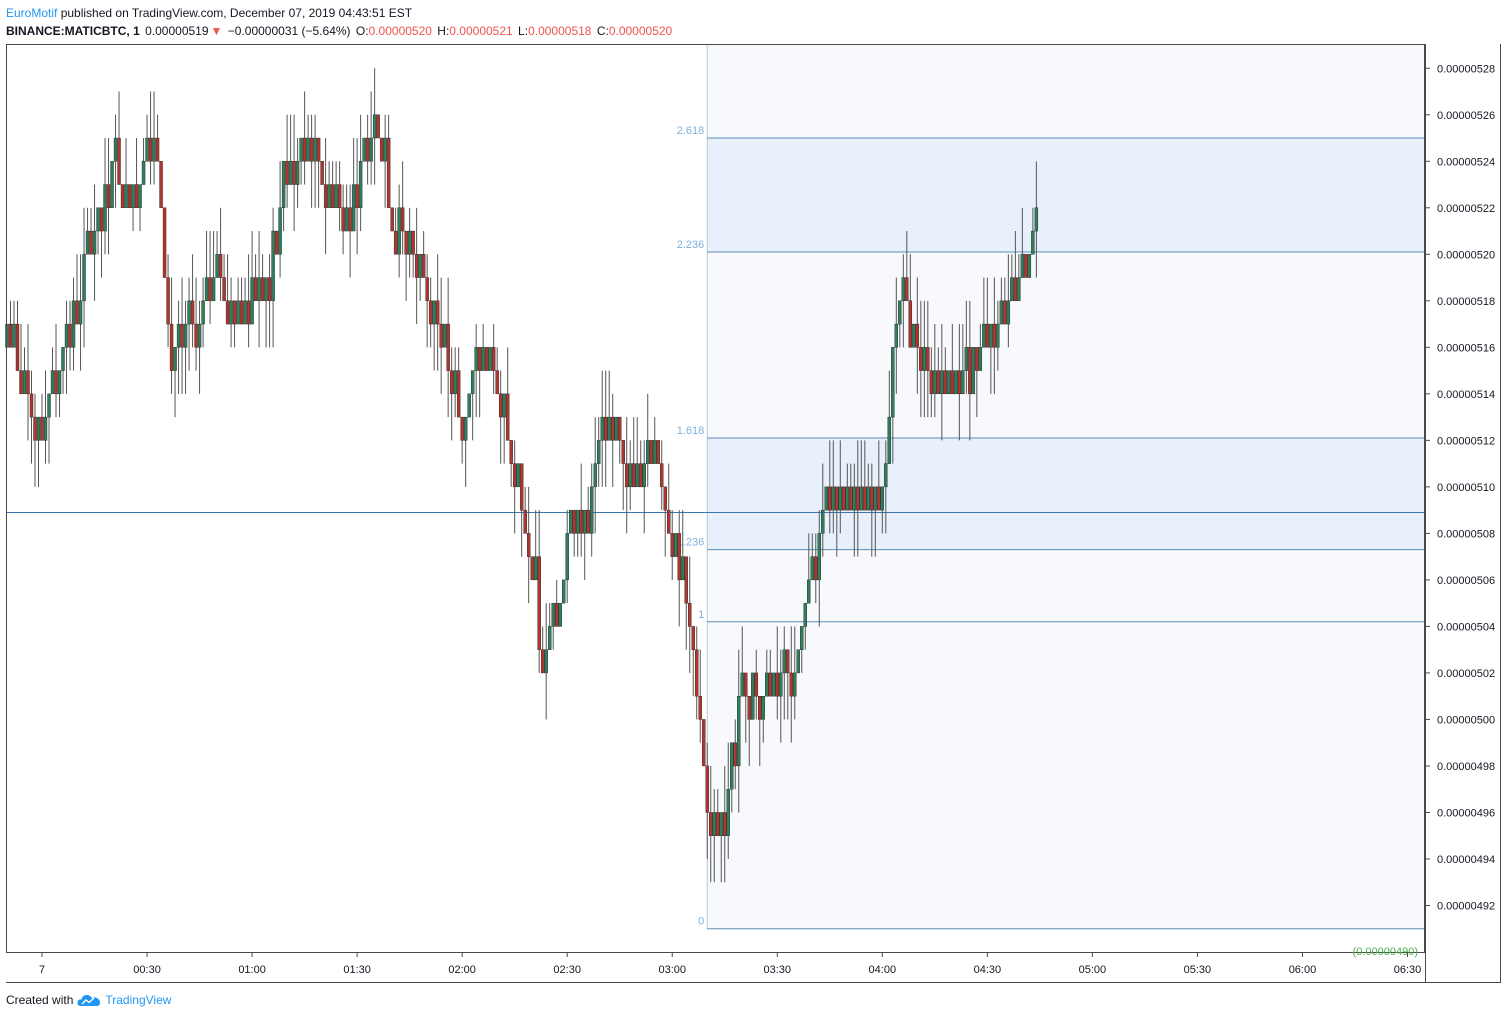 This screenshot has height=1018, width=1507. What do you see at coordinates (138, 1000) in the screenshot?
I see `tradingview-brand: TradingView` at bounding box center [138, 1000].